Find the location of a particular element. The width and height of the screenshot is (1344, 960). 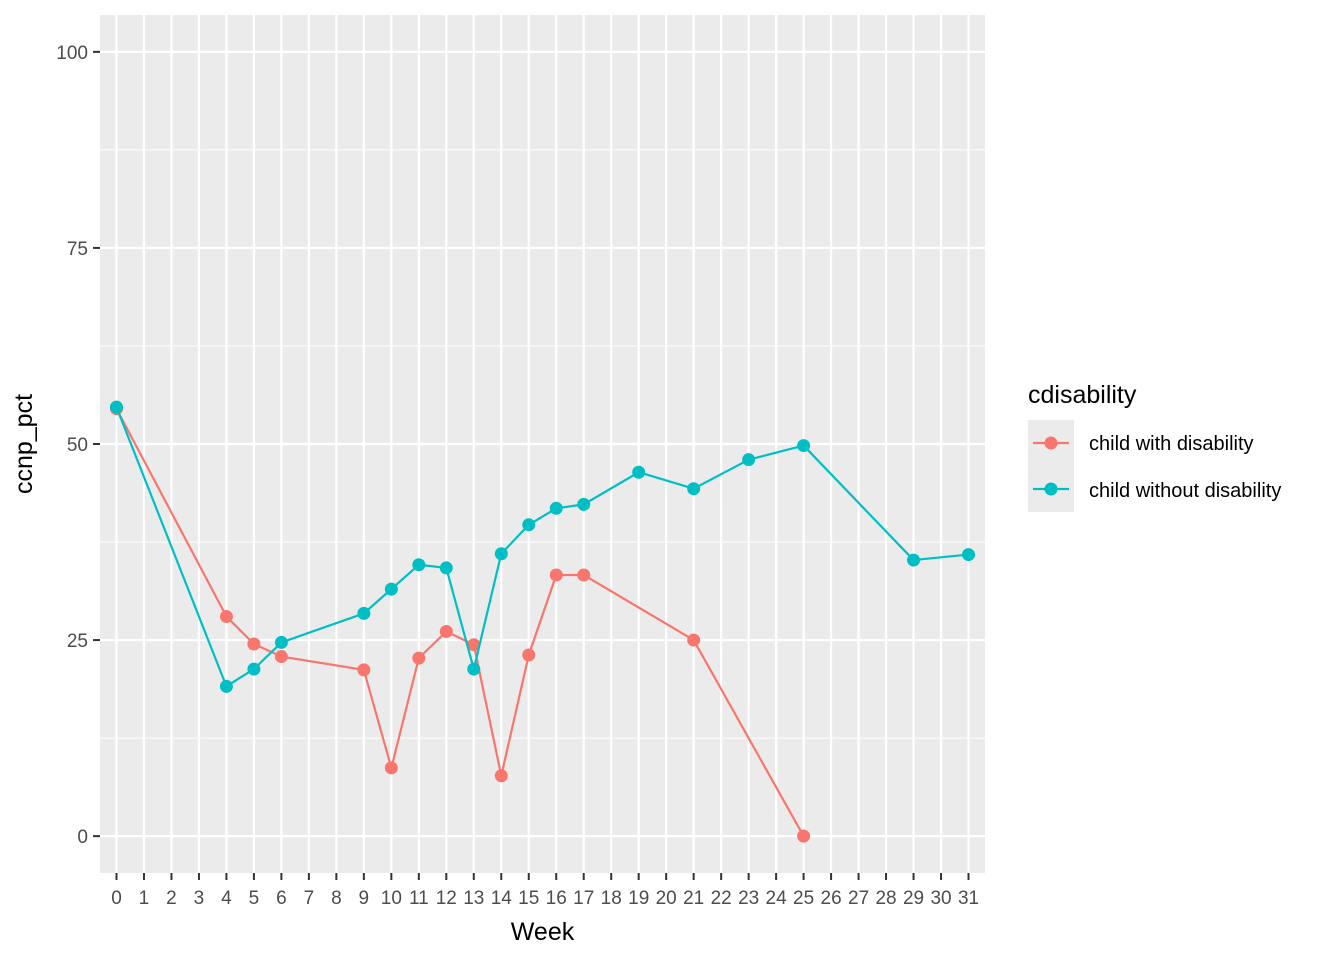

legend-key-point-child-with-disability is located at coordinates (1051, 443).